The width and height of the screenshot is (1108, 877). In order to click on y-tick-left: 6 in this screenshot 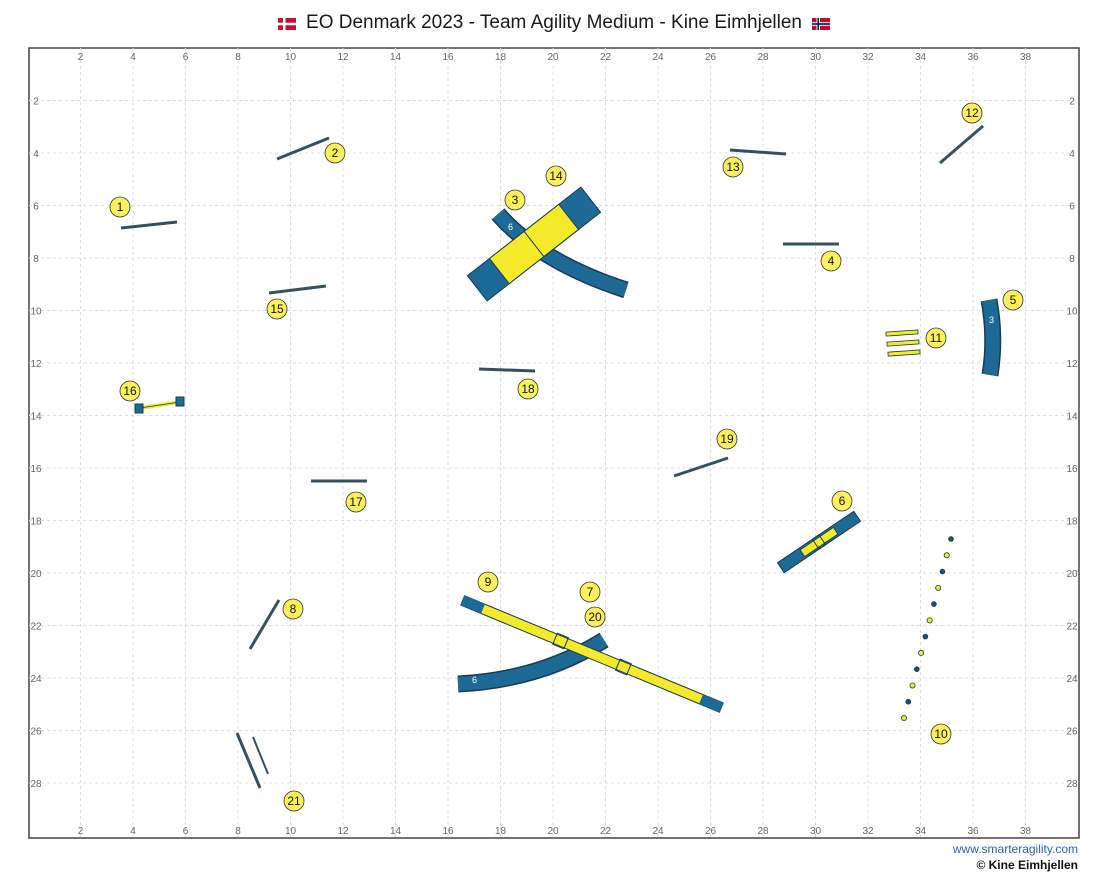, I will do `click(36, 207)`.